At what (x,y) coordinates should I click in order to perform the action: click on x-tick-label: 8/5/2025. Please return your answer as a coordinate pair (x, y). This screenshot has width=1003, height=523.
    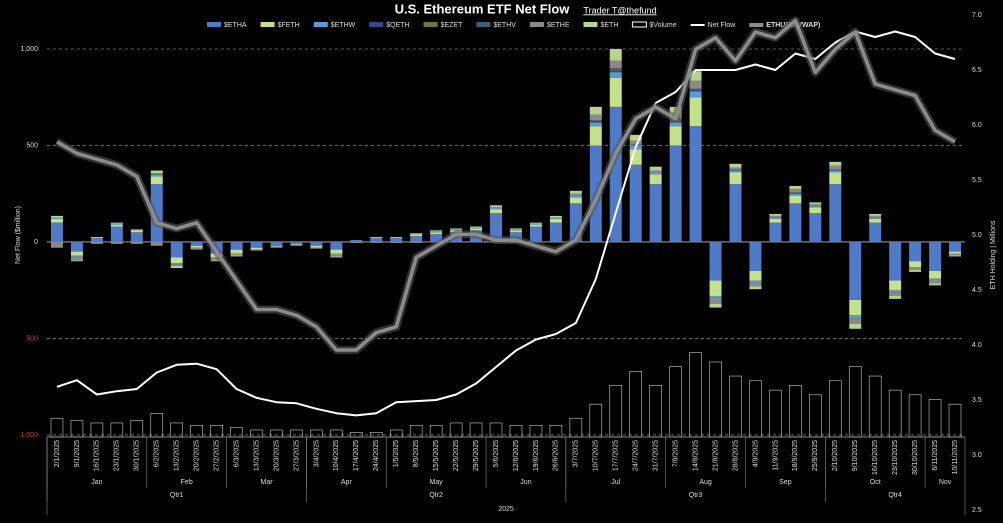
    Looking at the image, I should click on (416, 453).